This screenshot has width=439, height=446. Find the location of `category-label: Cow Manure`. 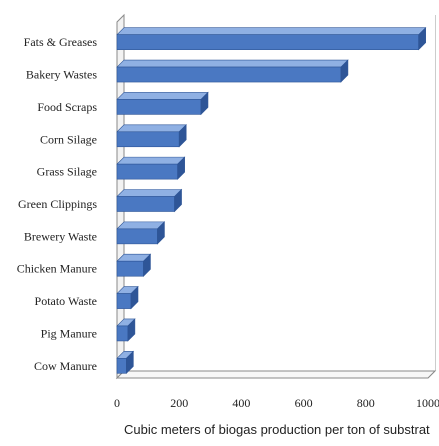

category-label: Cow Manure is located at coordinates (65, 366).